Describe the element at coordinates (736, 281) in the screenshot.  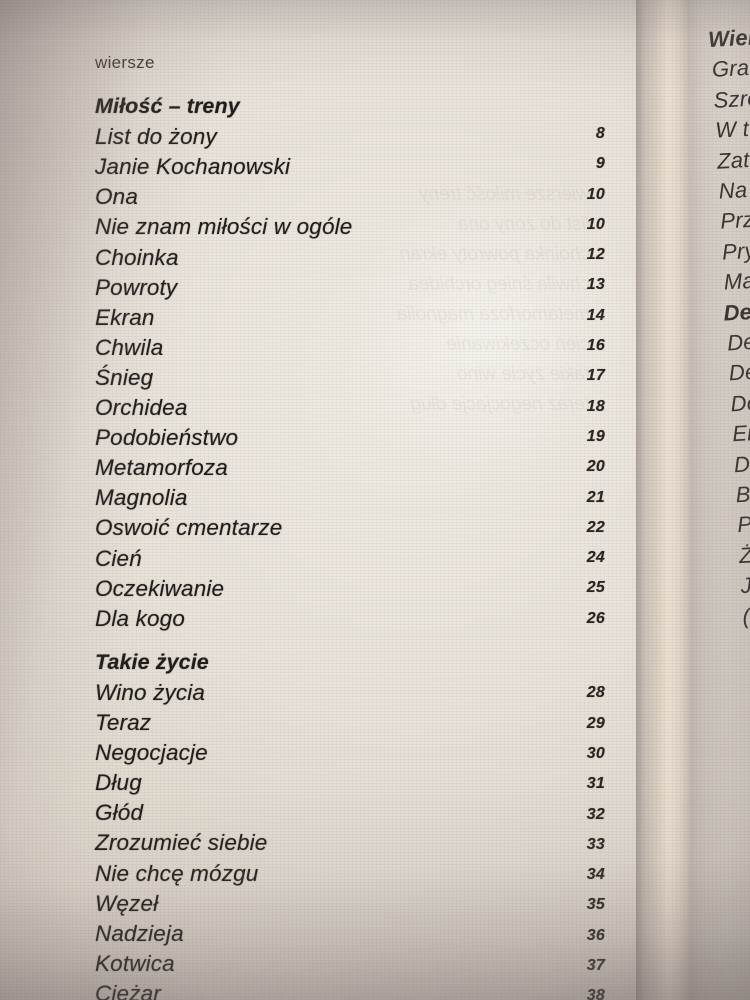
I see `facing-page-line: Ma` at that location.